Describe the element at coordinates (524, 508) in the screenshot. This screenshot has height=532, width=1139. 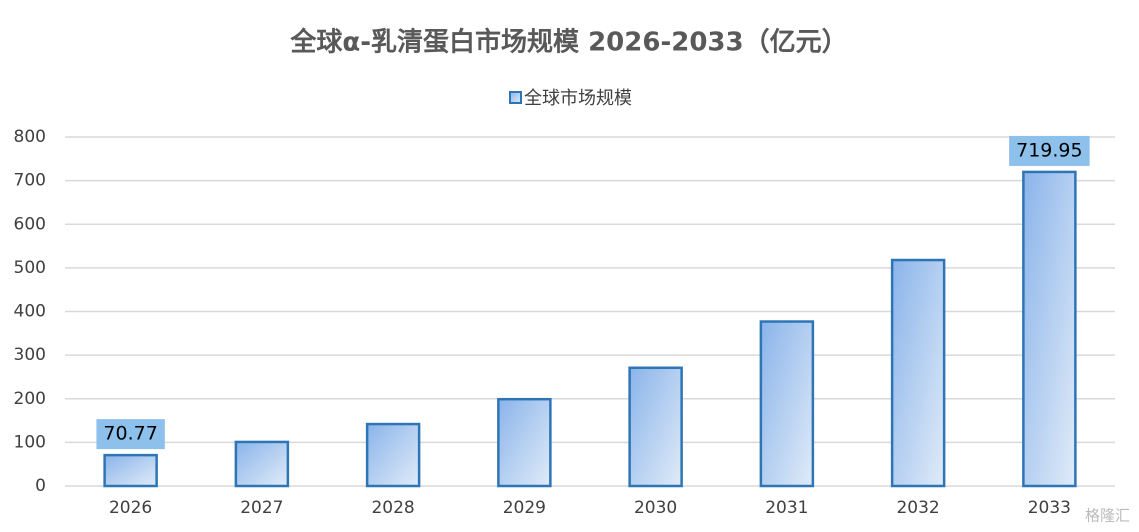
I see `x-tick-label: 2029` at that location.